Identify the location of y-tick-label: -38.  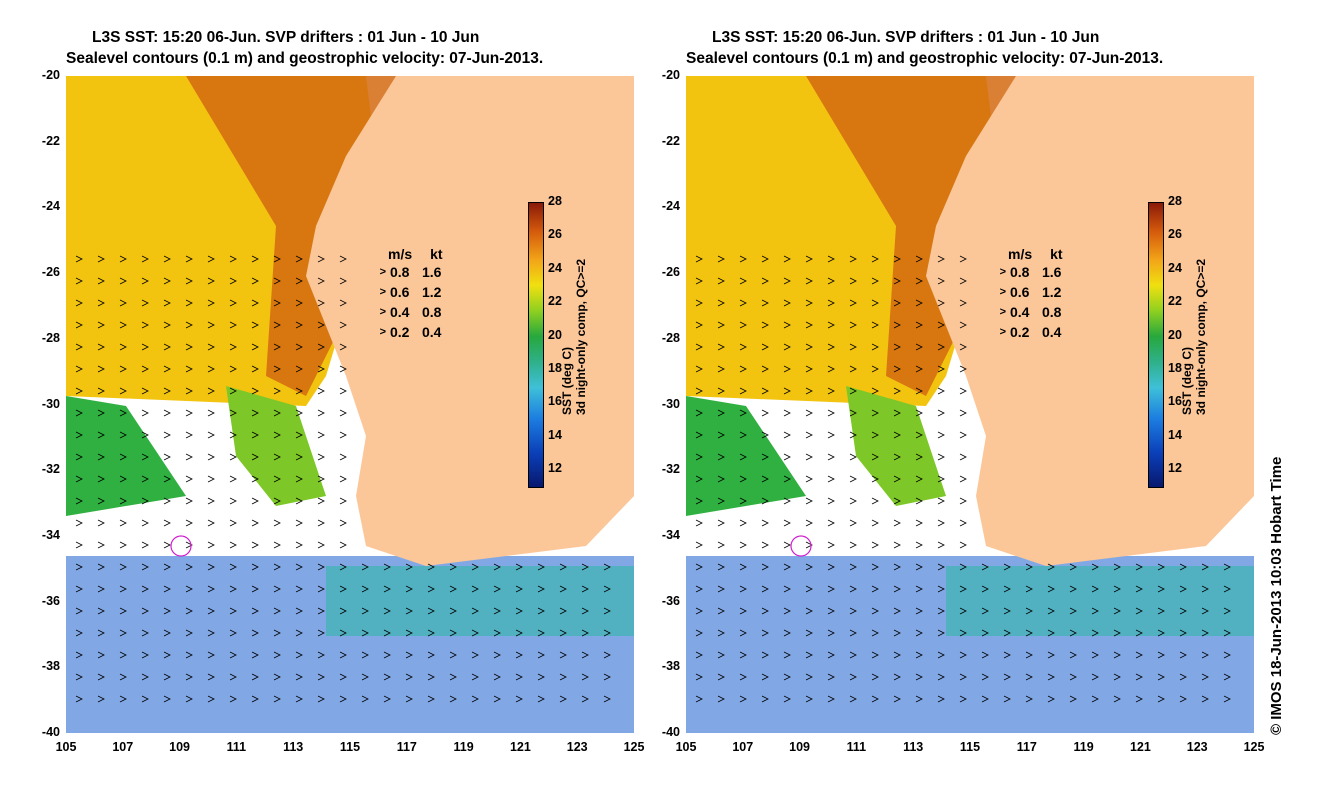
(50, 666).